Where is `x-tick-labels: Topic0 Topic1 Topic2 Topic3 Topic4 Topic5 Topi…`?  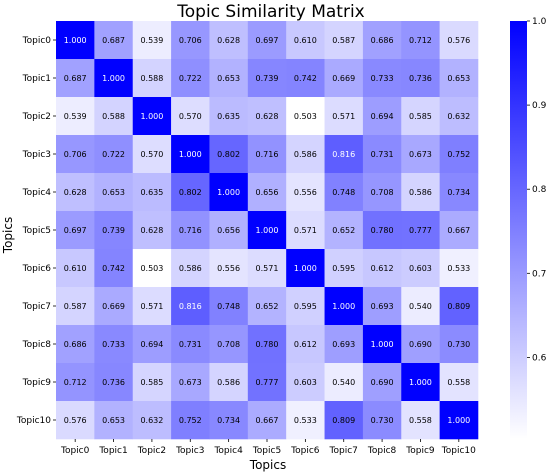 x-tick-labels: Topic0 Topic1 Topic2 Topic3 Topic4 Topic5 Topi… is located at coordinates (268, 447).